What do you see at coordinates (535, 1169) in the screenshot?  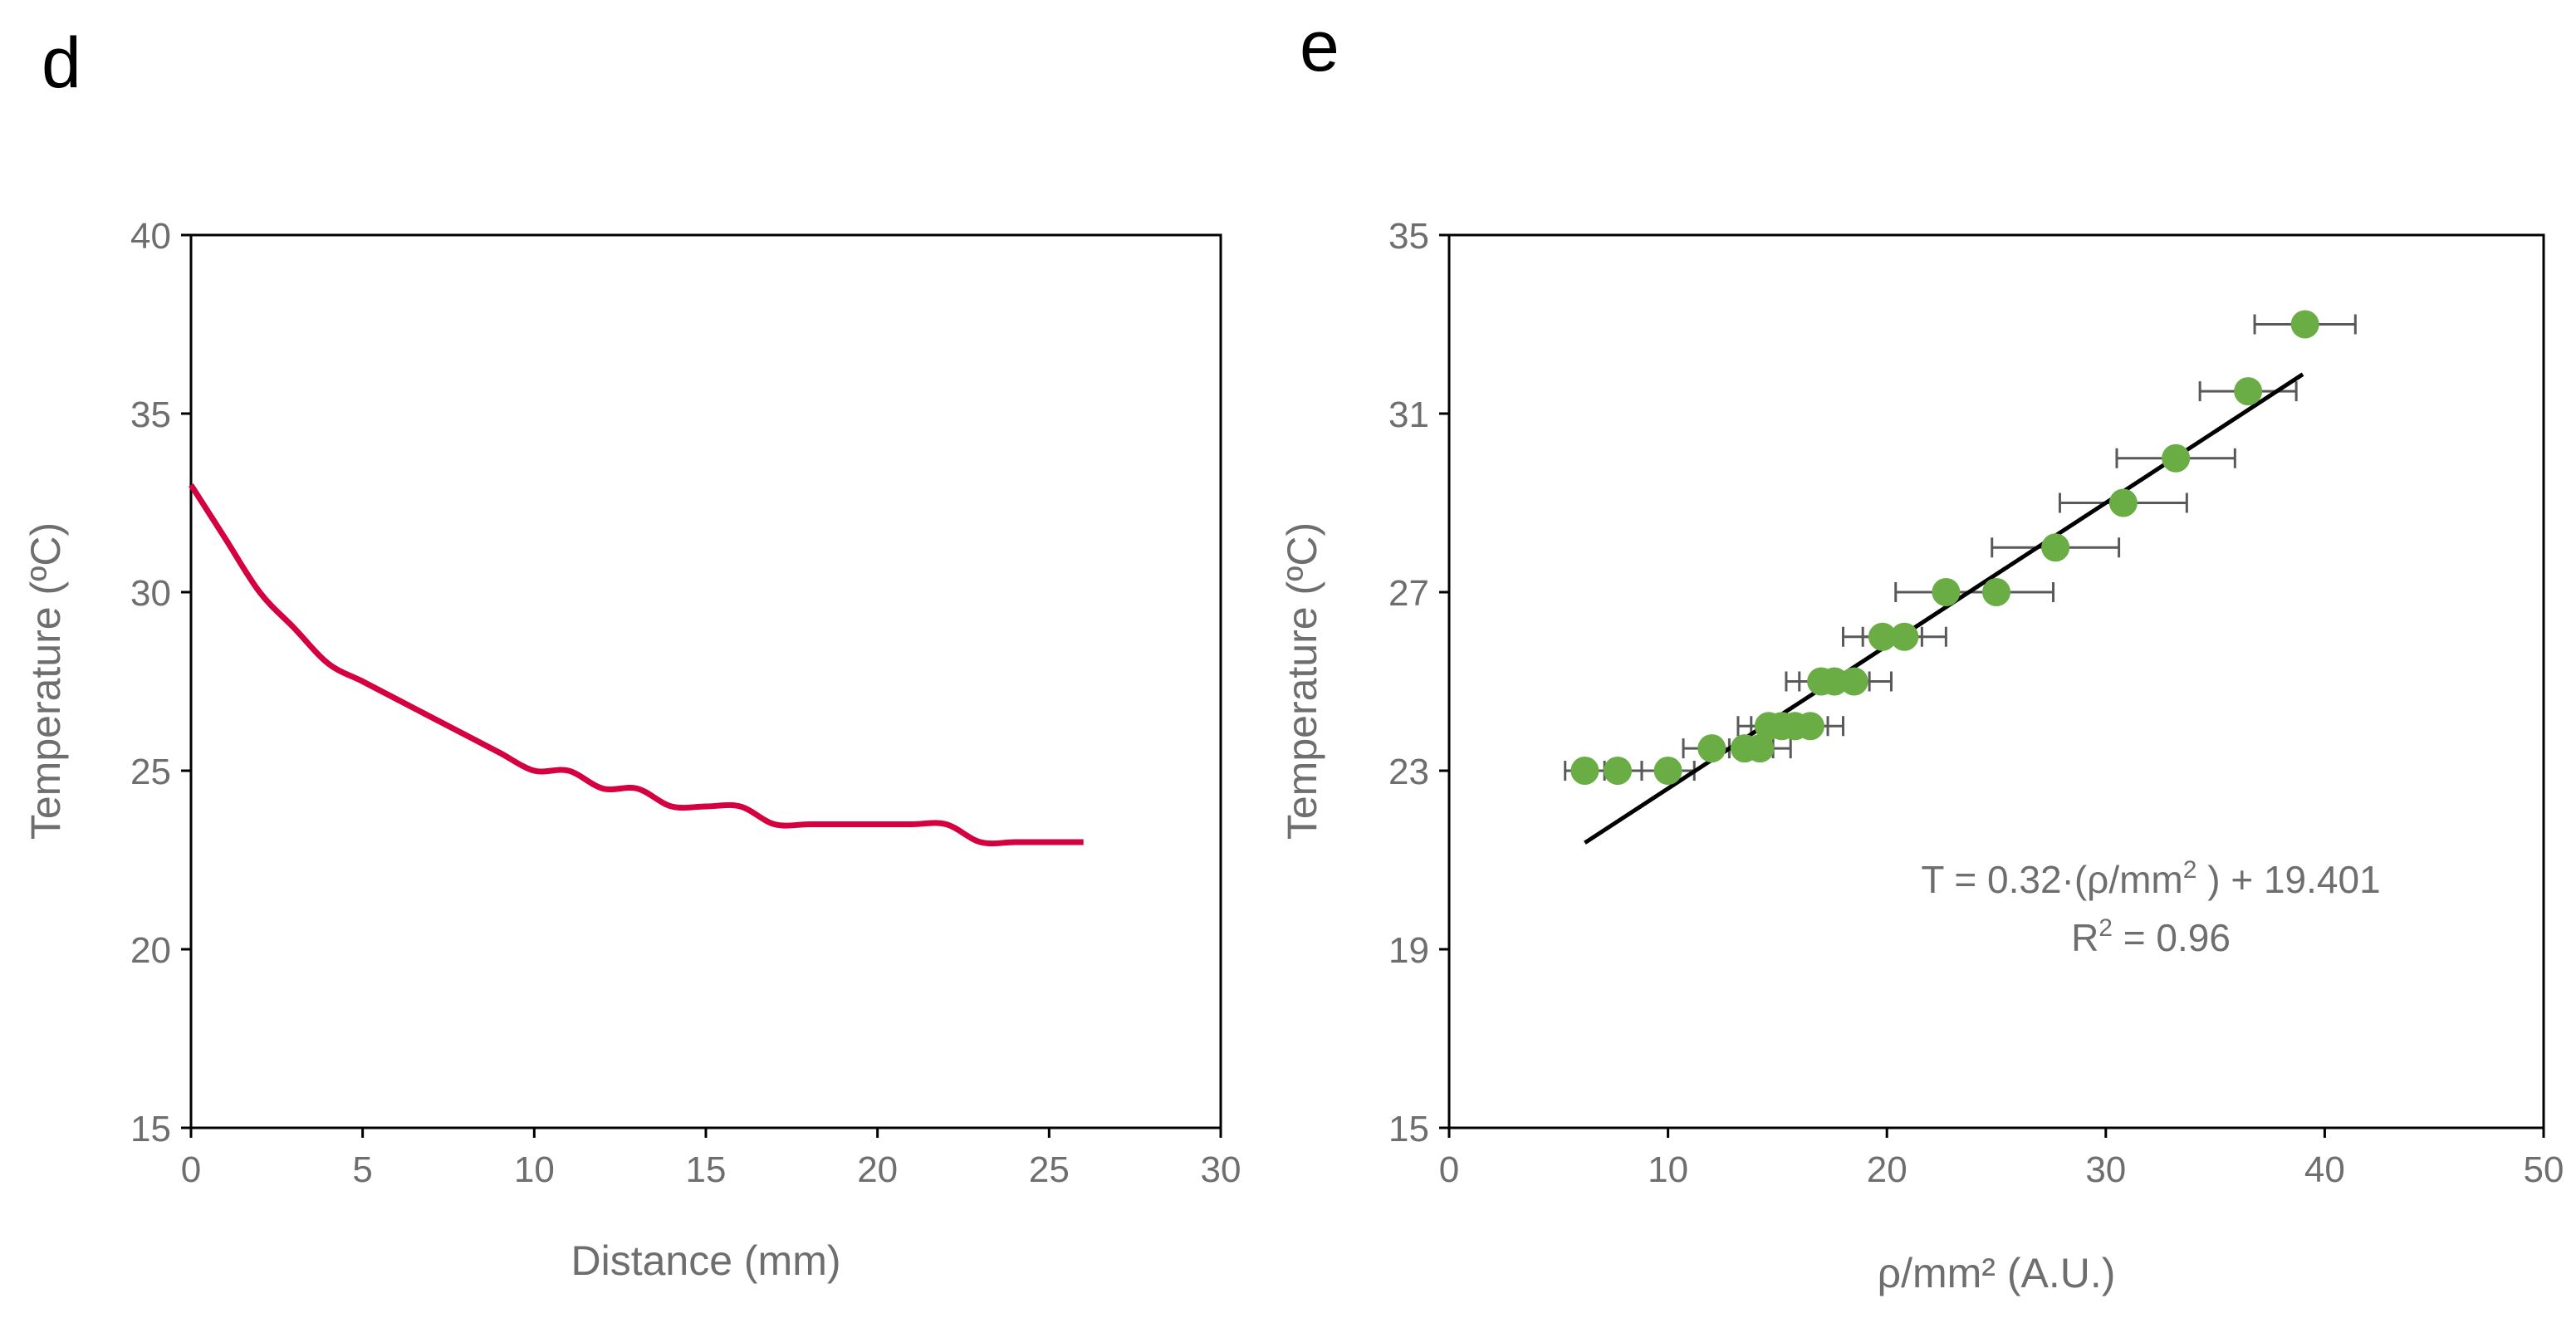 I see `d-x-tick-label: 10` at bounding box center [535, 1169].